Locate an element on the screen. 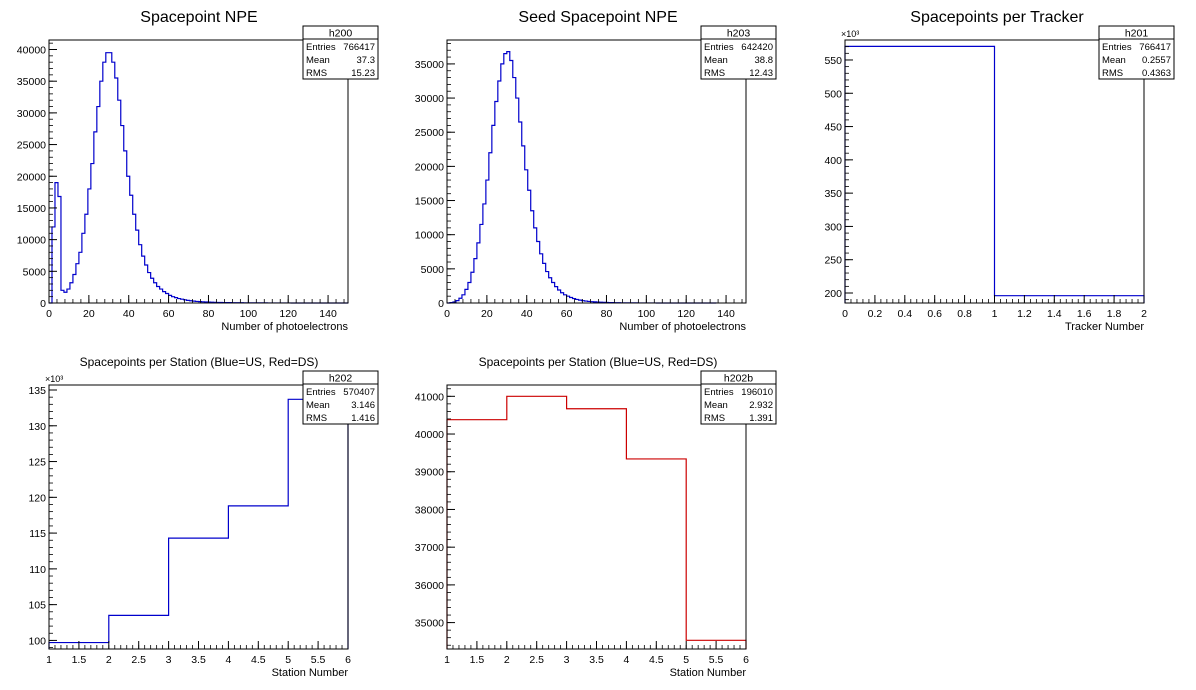  stats-value-entries: 766417 is located at coordinates (359, 47).